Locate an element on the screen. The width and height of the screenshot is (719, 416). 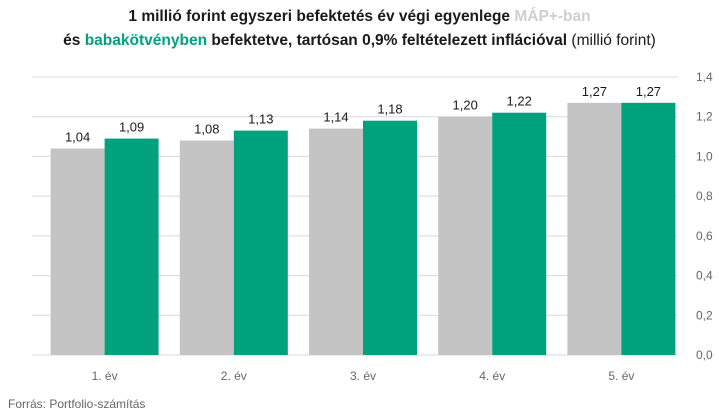
x-tick-label: 5. év is located at coordinates (621, 376).